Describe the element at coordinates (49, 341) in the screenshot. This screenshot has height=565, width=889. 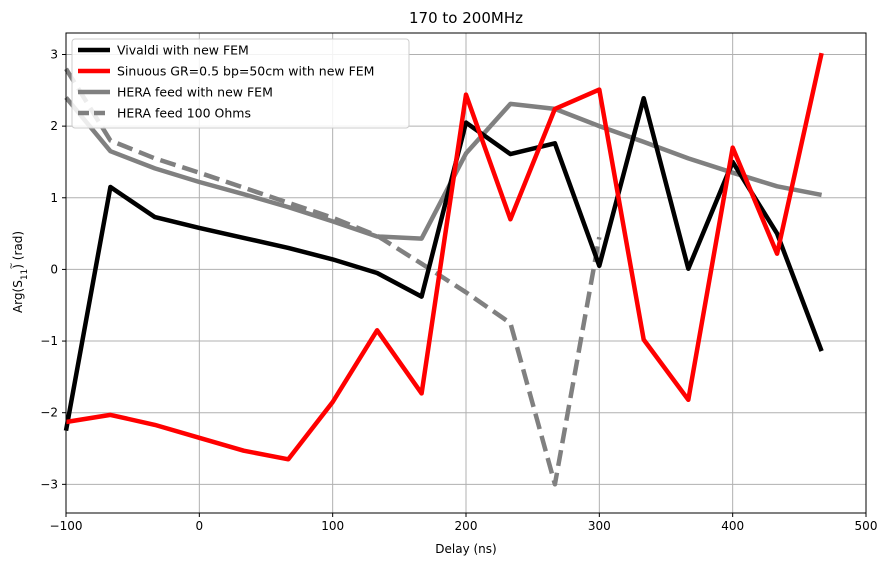
I see `y-tick-label: −1` at that location.